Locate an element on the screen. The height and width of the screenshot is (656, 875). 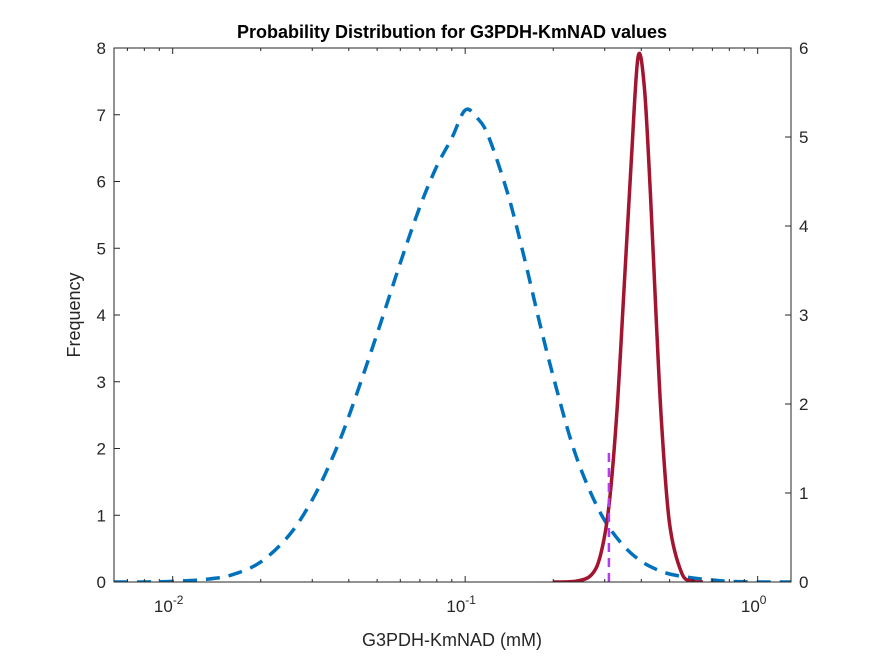
y-axis-label: Frequency is located at coordinates (74, 314).